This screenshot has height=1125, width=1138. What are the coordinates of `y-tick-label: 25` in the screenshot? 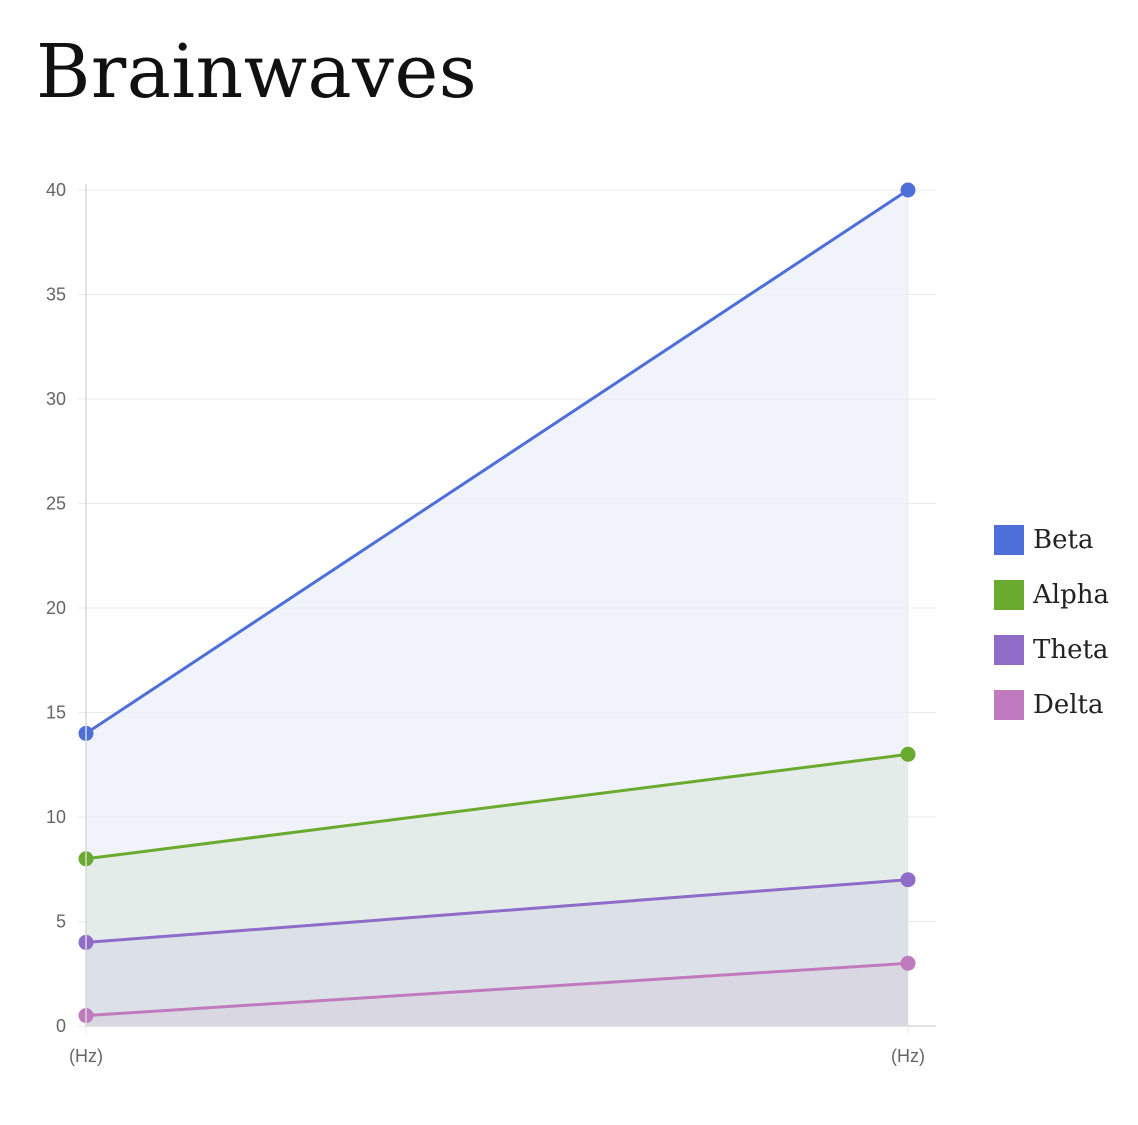 It's located at (56, 504).